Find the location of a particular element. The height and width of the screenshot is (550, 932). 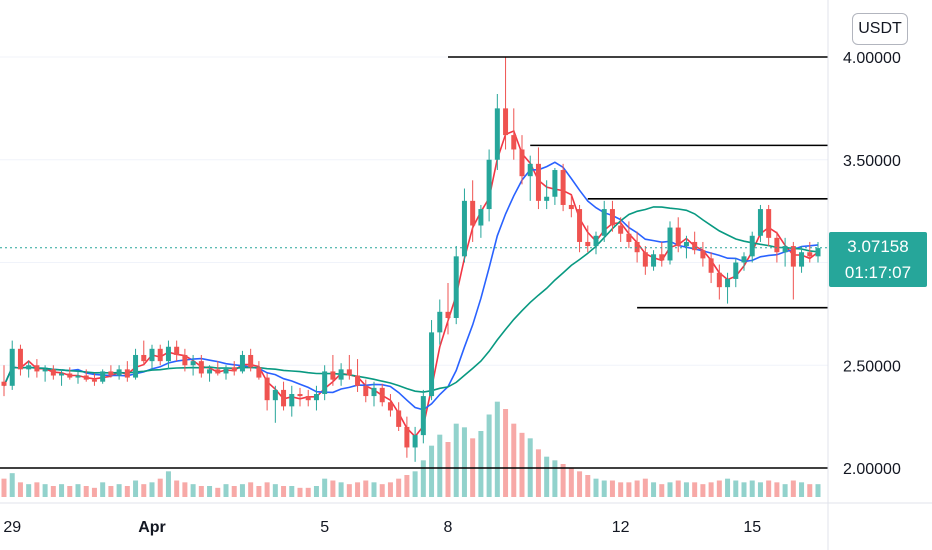

price-tick-label: 2.50000 is located at coordinates (872, 366).